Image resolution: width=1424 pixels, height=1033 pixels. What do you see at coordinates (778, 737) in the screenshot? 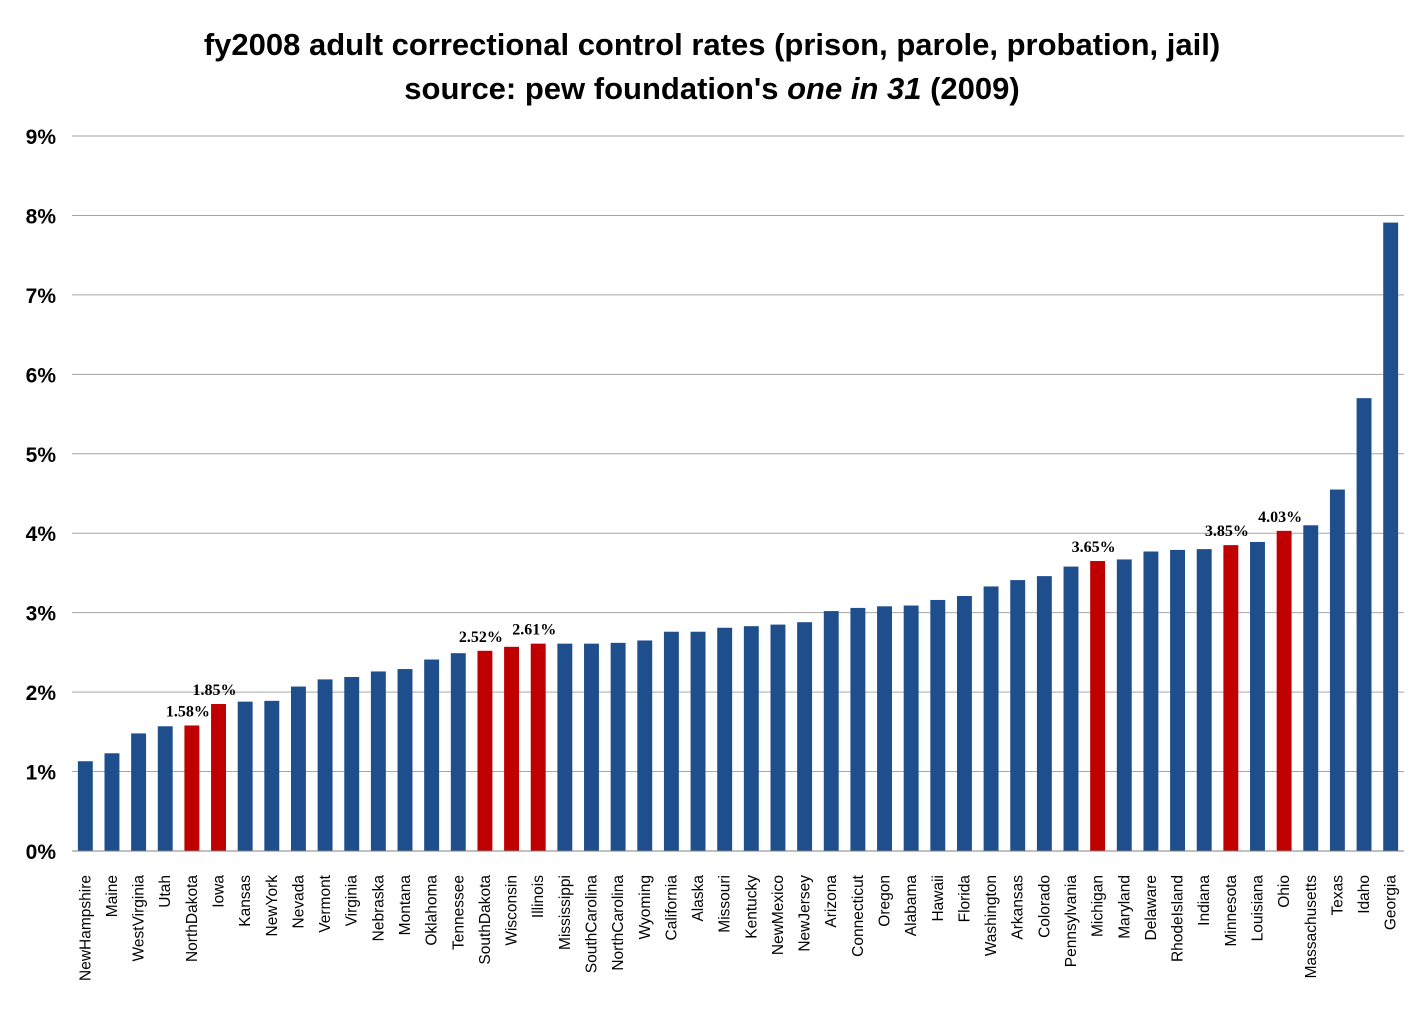
I see `bar-newmexico` at bounding box center [778, 737].